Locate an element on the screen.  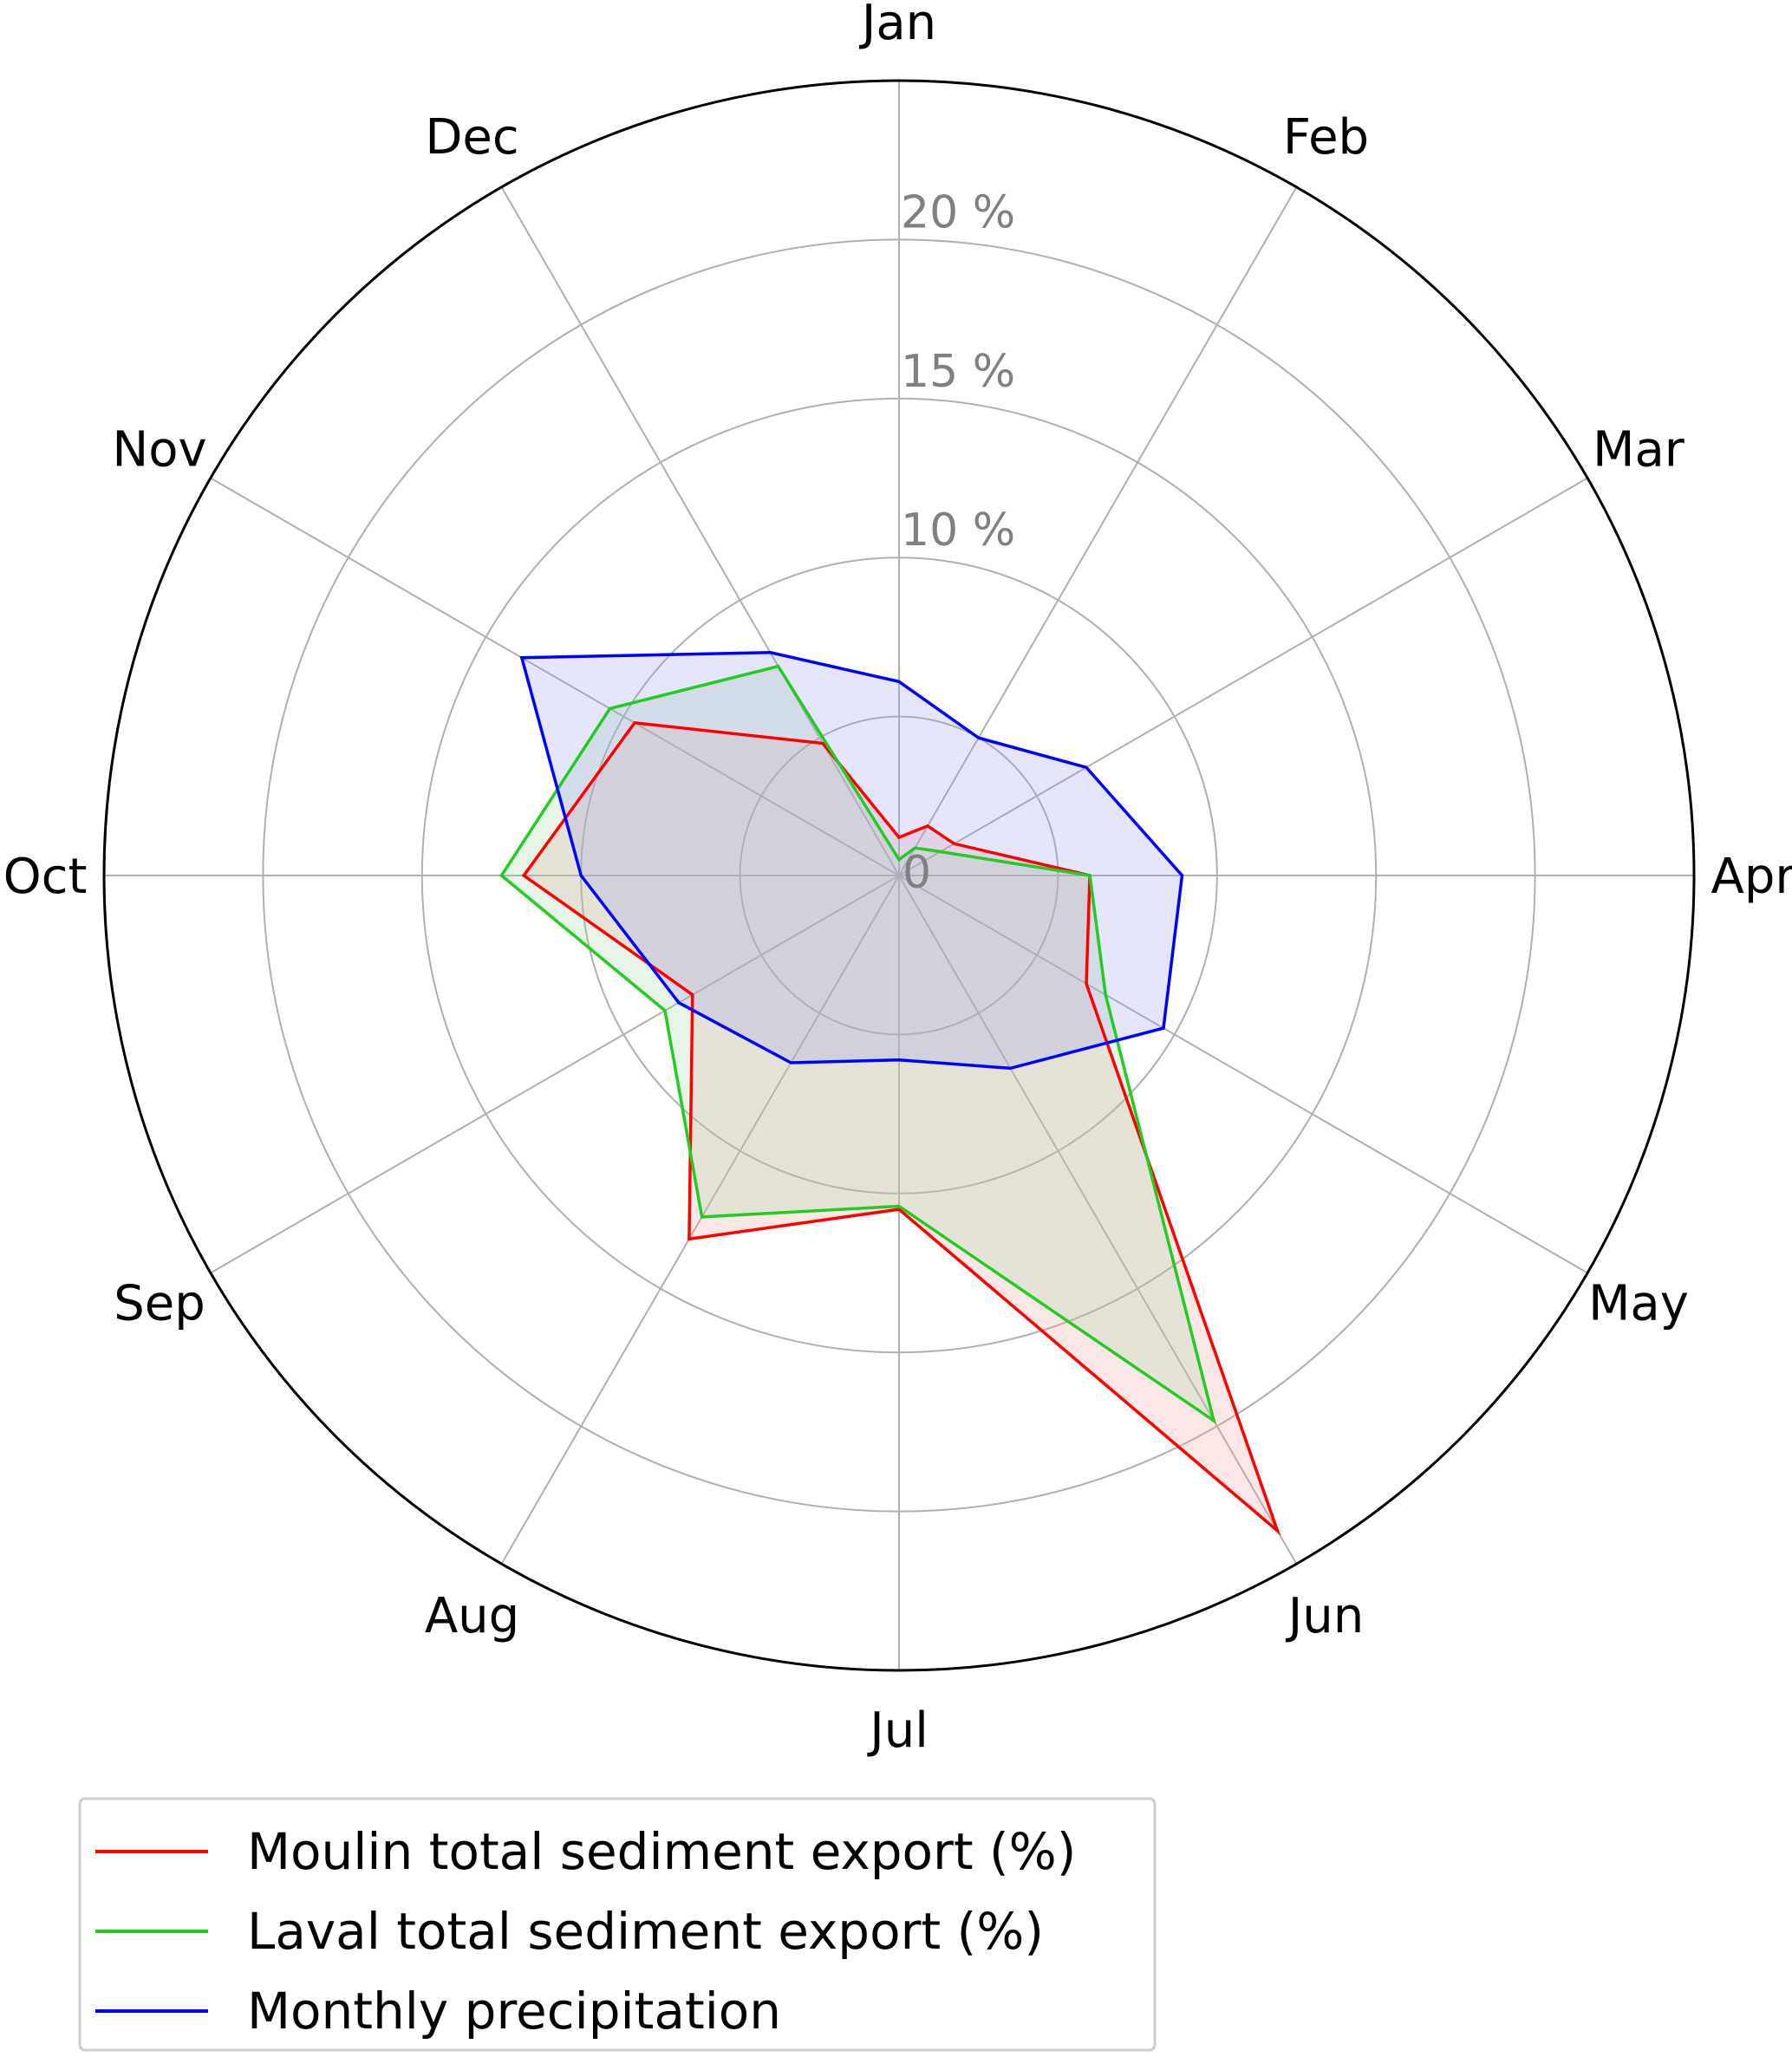
month-label-jul: Jul is located at coordinates (898, 1730).